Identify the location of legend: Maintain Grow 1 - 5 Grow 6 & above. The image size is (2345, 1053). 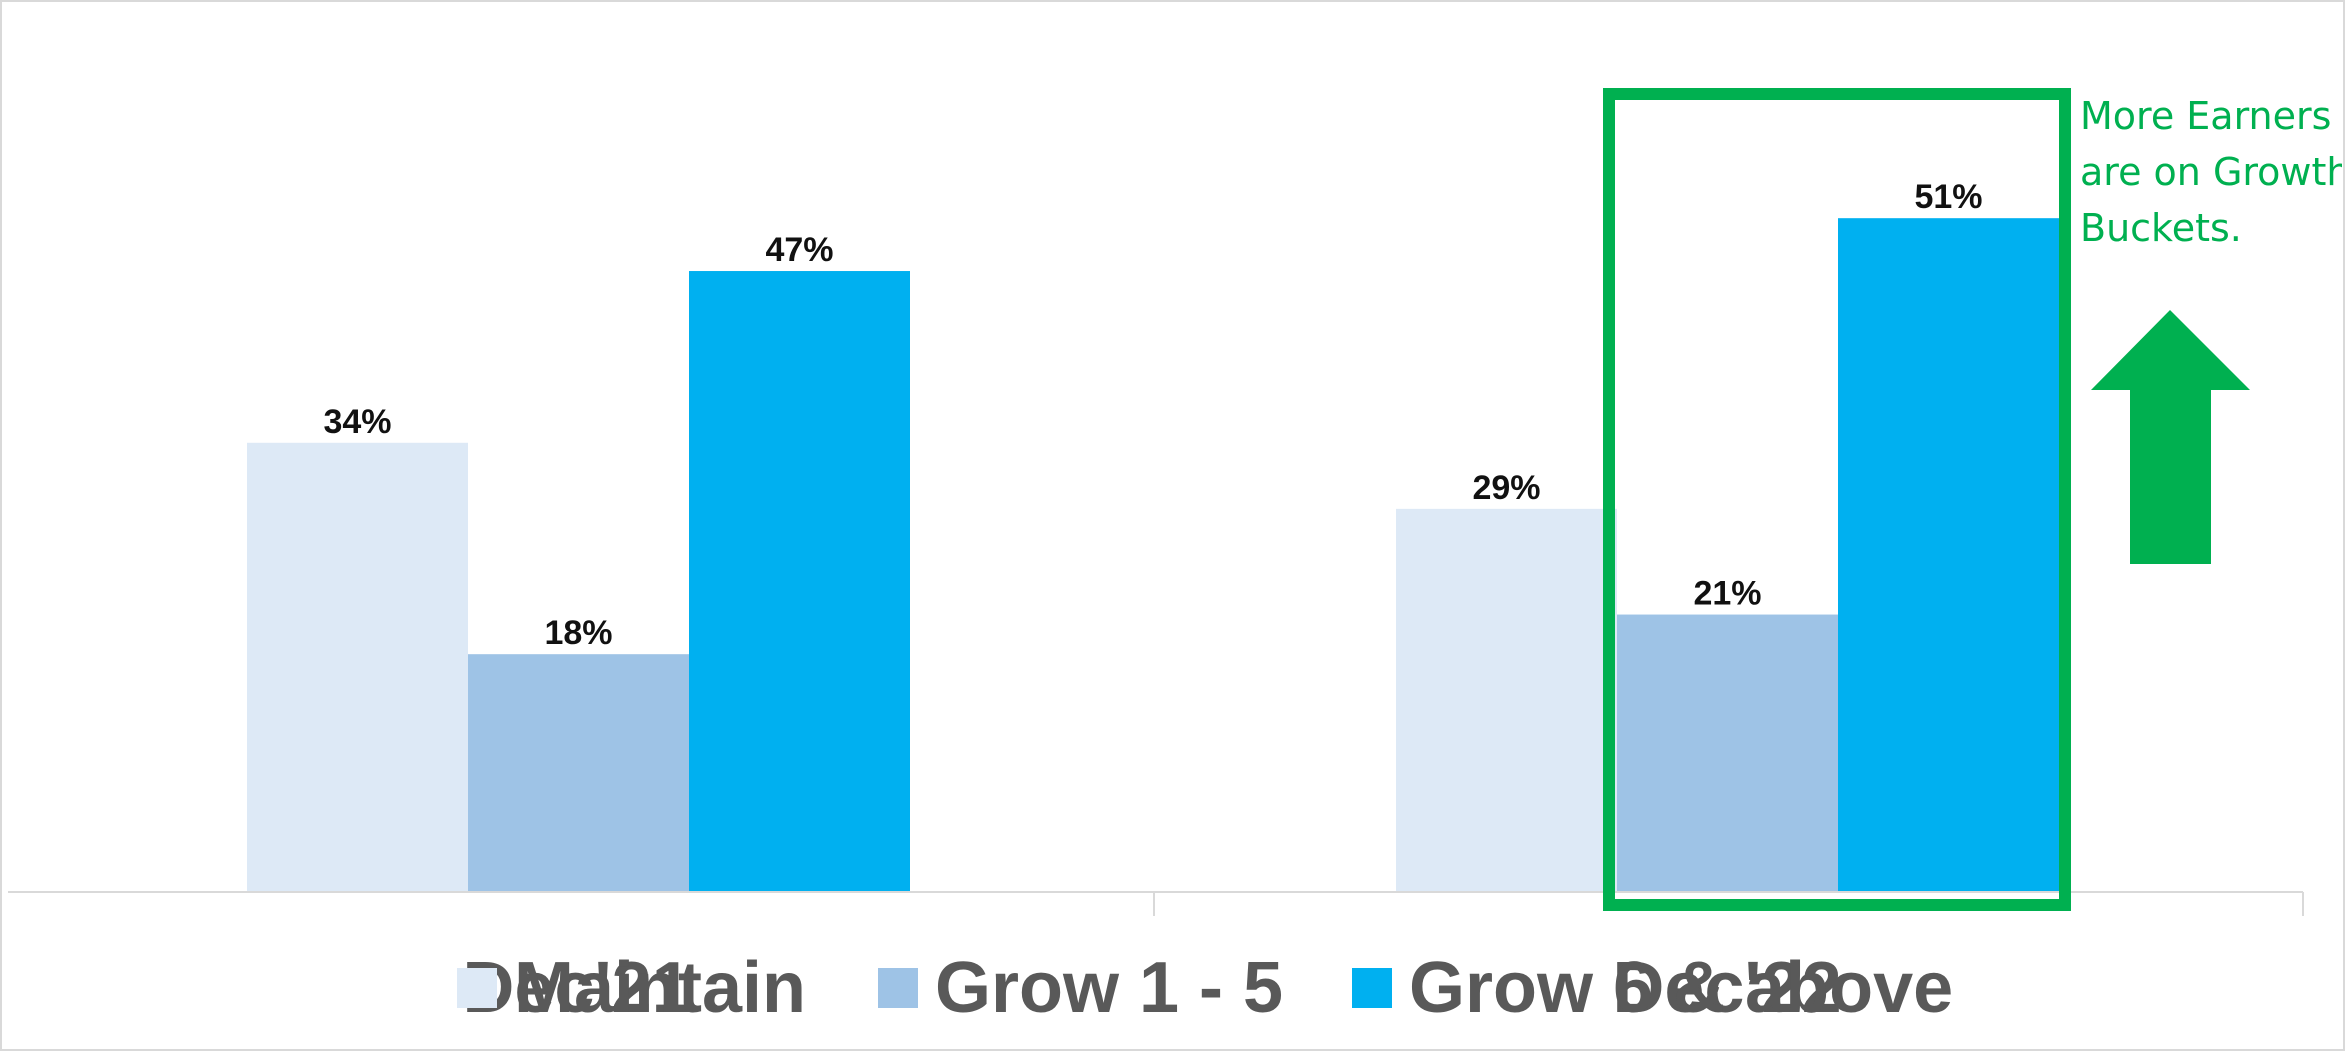
(1205, 988).